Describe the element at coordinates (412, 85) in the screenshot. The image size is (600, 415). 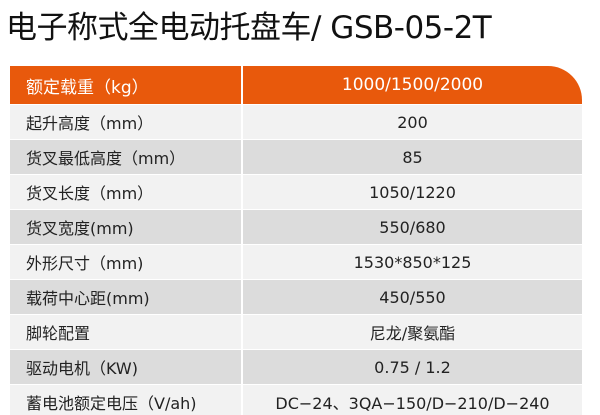
I see `header-value: 1000/1500/2000` at that location.